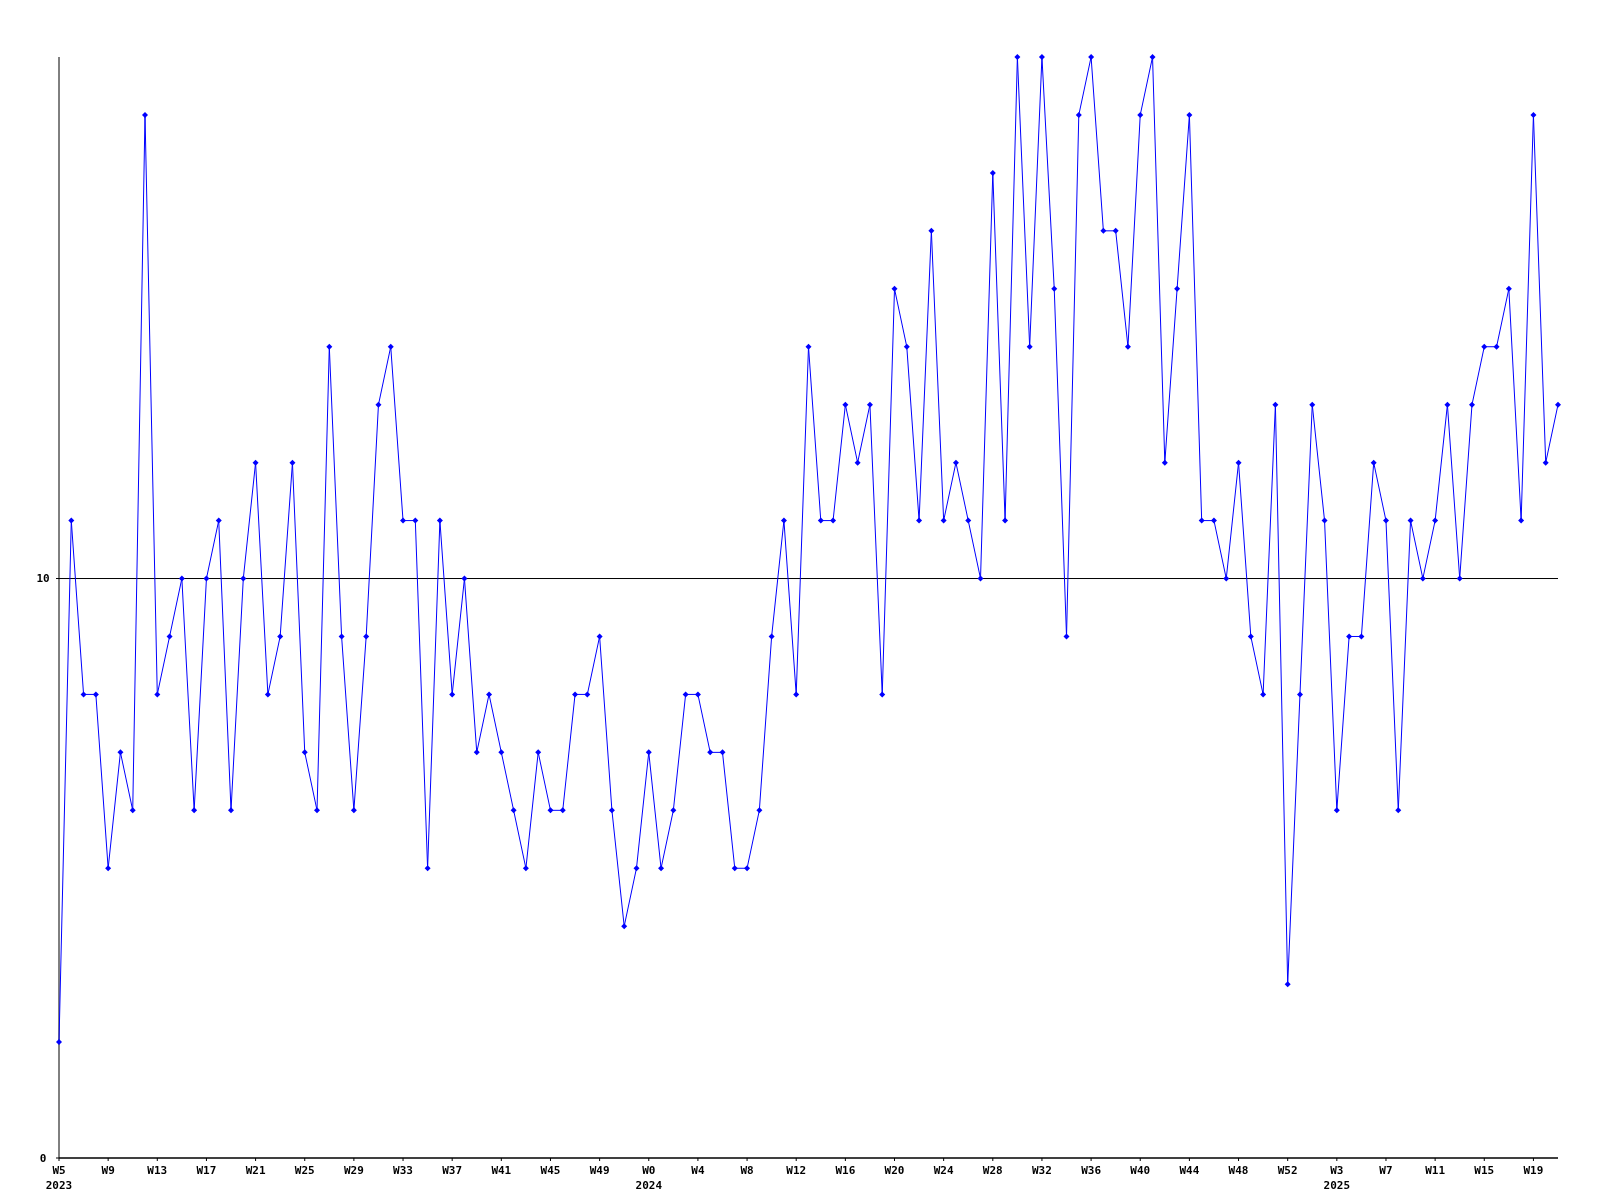 The image size is (1600, 1200). I want to click on x-tick-label: W3 2025, so click(1337, 1178).